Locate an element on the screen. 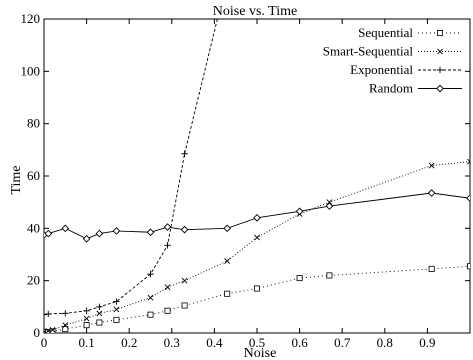 This screenshot has height=360, width=473. x-tick-label: 0.1 is located at coordinates (86, 342).